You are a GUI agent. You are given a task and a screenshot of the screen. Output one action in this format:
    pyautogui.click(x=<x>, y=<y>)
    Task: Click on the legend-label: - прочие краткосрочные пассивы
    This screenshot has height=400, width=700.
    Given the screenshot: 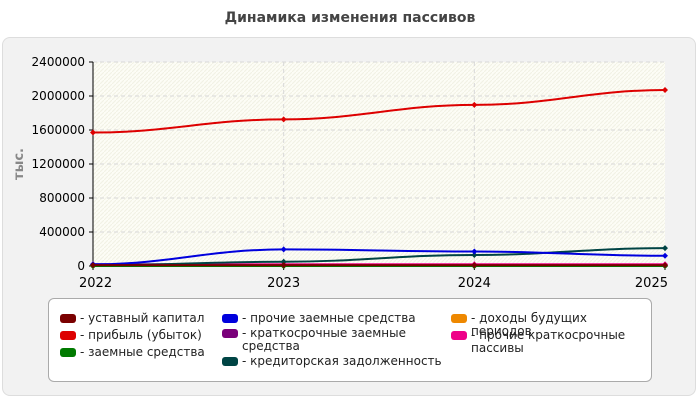 What is the action you would take?
    pyautogui.click(x=548, y=341)
    